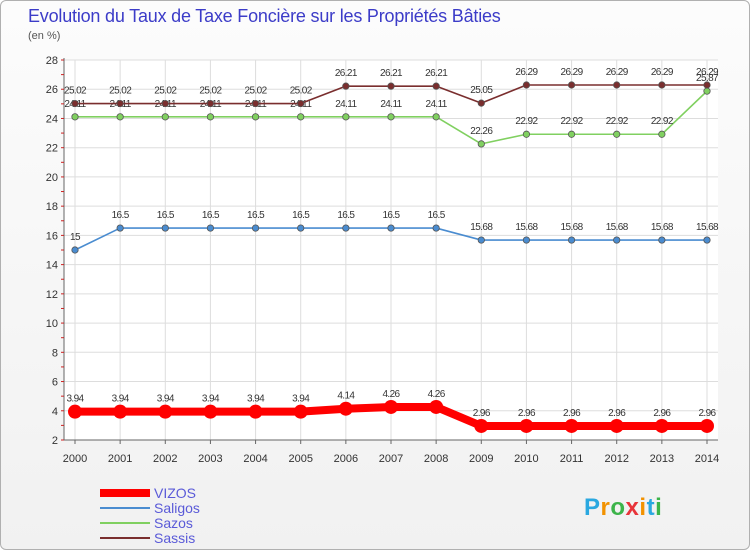  I want to click on data-label-sazos: 22.26, so click(481, 131).